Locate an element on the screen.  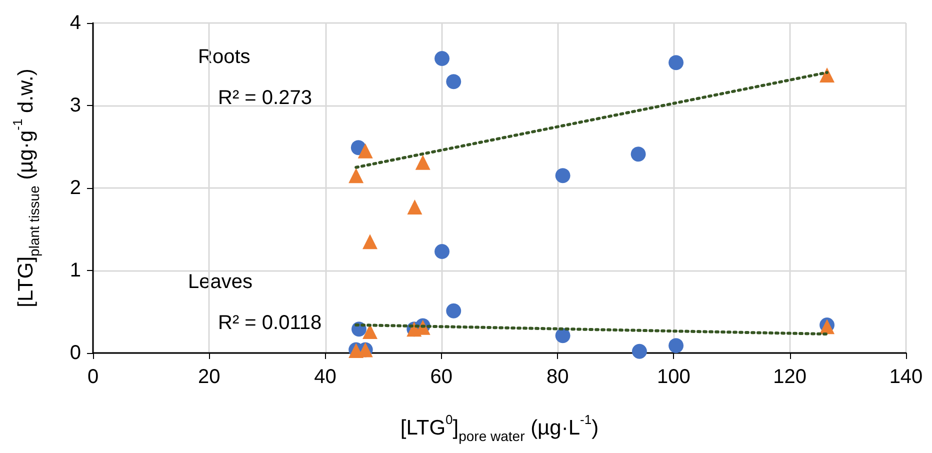
y-tick-label: 0 is located at coordinates (75, 353).